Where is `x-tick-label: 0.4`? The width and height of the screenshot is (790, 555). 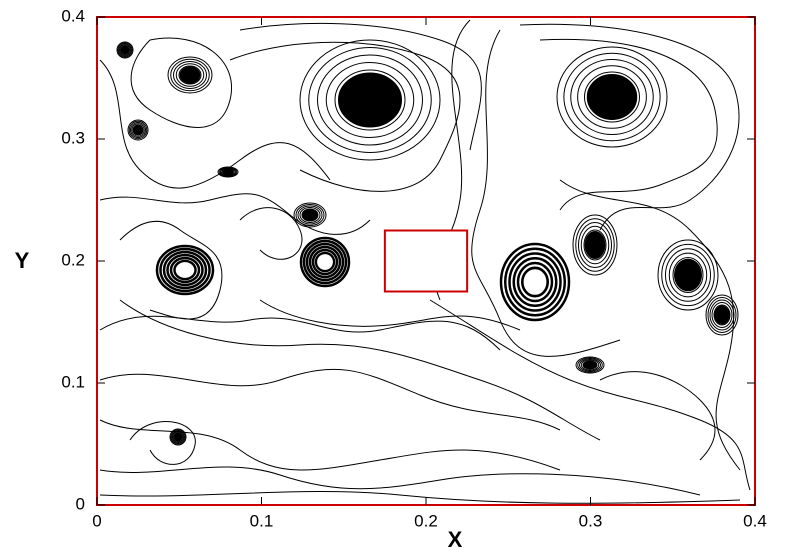 x-tick-label: 0.4 is located at coordinates (755, 520).